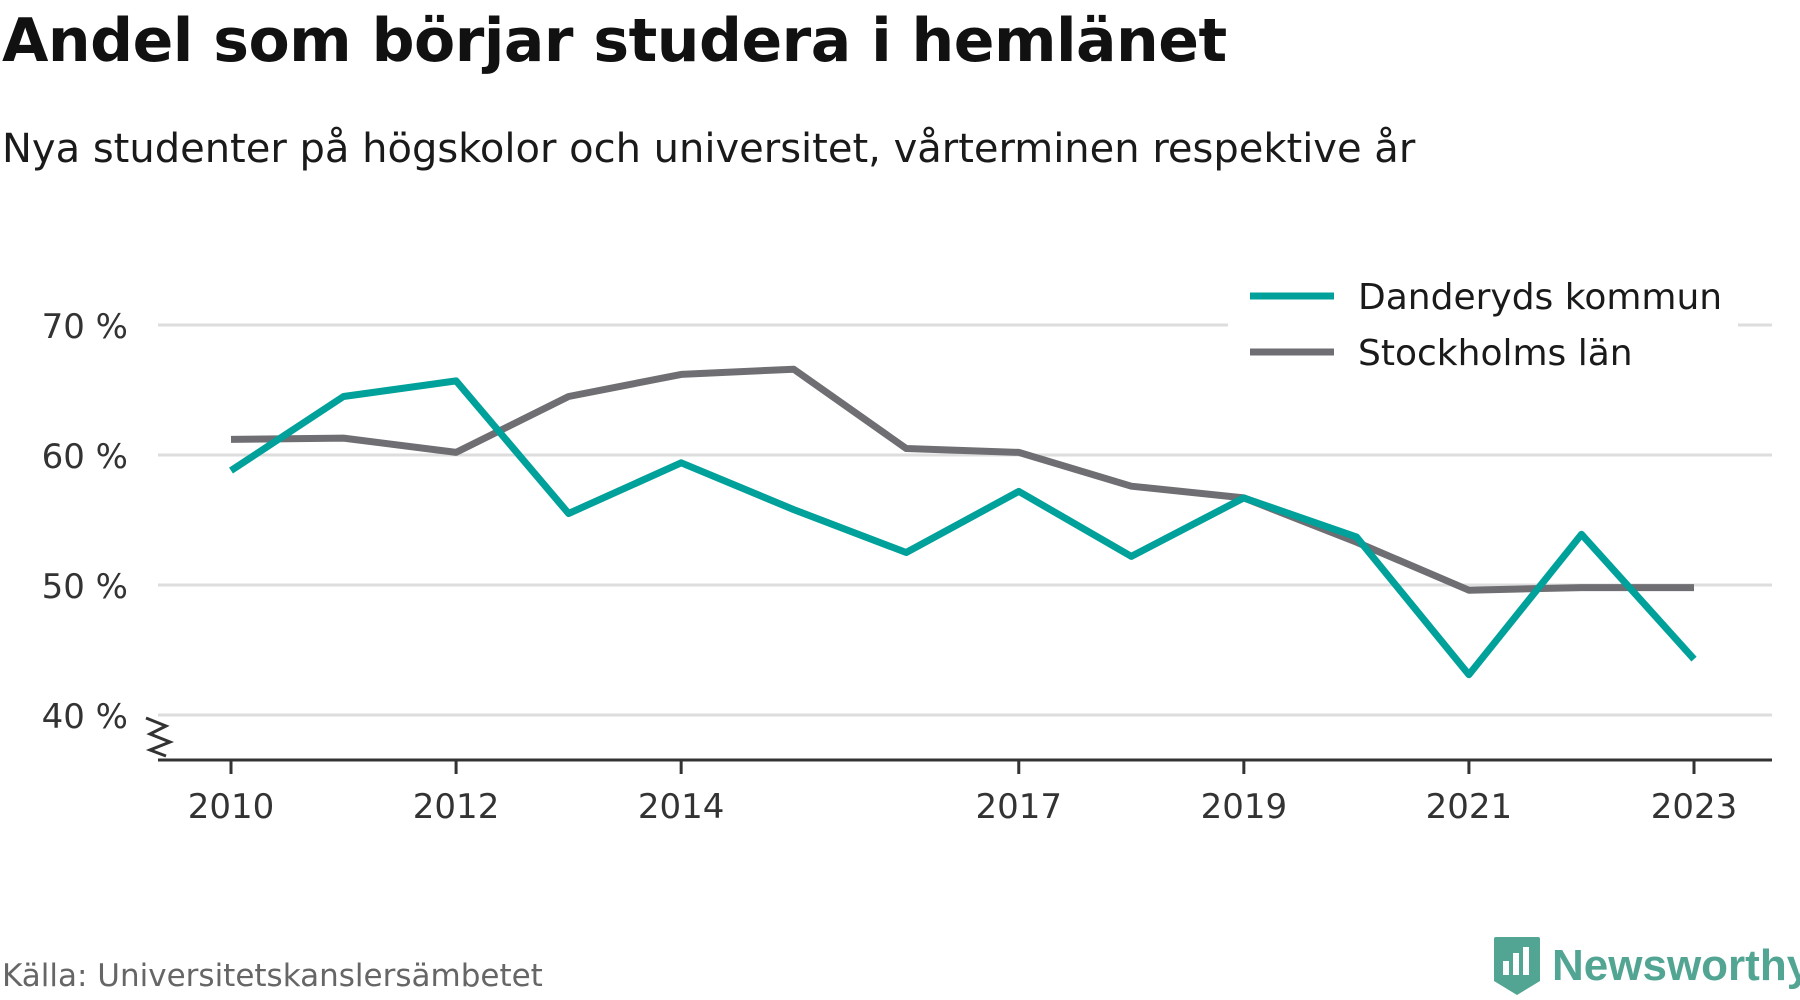 The width and height of the screenshot is (1800, 1000). Describe the element at coordinates (1694, 807) in the screenshot. I see `x-tick-label: 2023` at that location.